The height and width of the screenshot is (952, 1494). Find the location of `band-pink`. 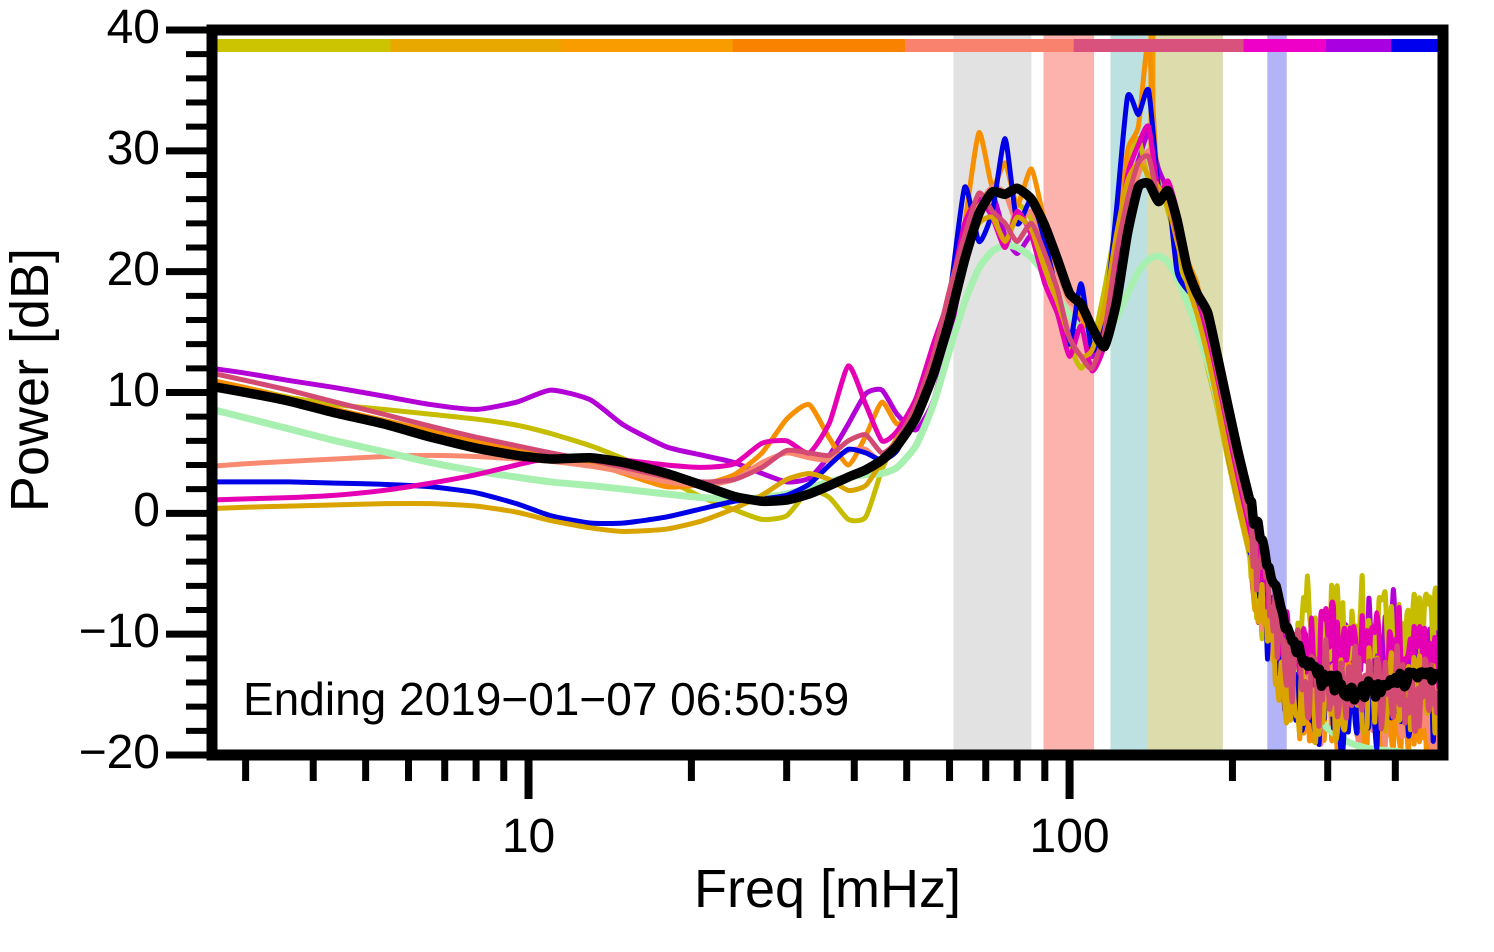

band-pink is located at coordinates (1069, 395).